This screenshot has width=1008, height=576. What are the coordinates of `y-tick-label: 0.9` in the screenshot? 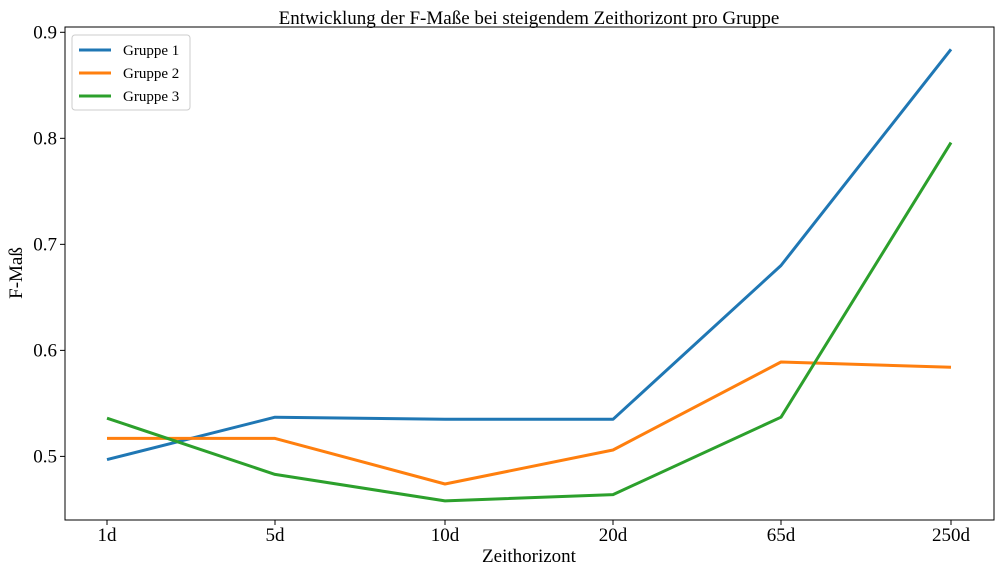 It's located at (45, 32).